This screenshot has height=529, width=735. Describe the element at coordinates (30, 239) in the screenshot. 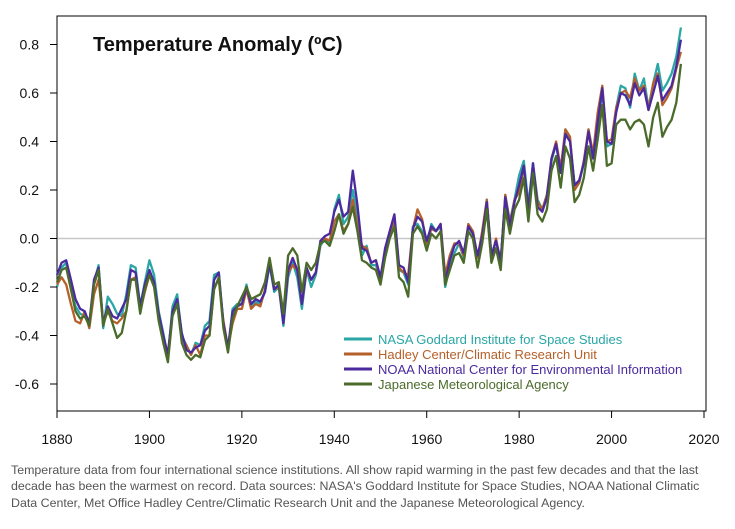

I see `y-tick-label: 0.0` at that location.